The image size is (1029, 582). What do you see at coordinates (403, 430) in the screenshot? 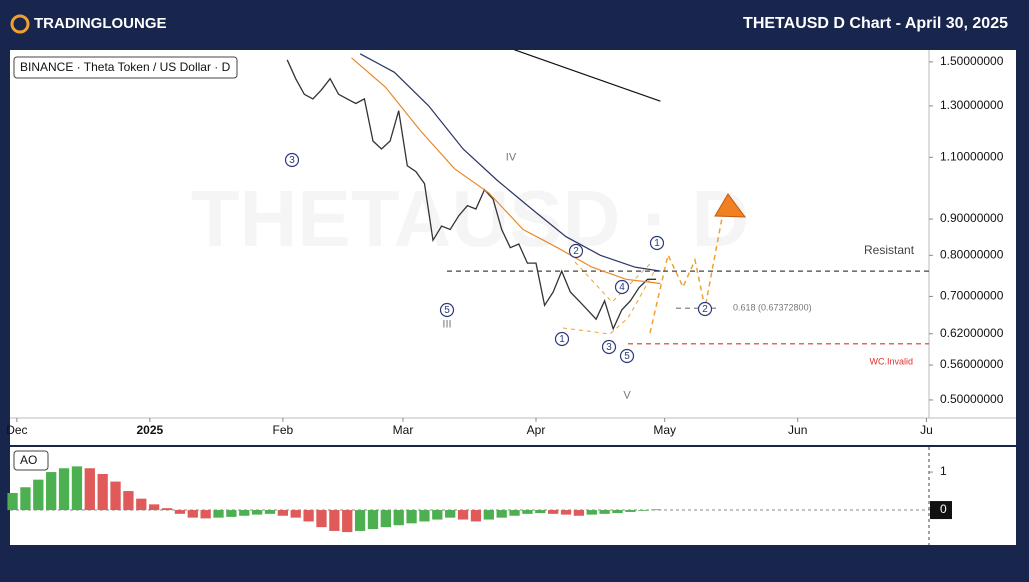
I see `x-tick-label: Mar` at bounding box center [403, 430].